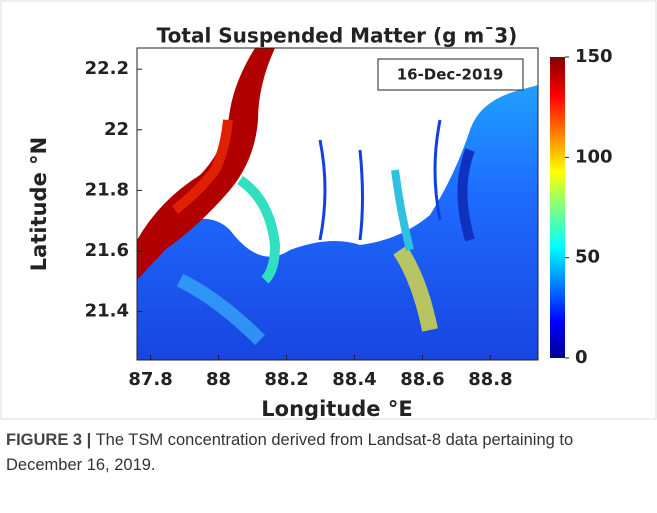  What do you see at coordinates (150, 379) in the screenshot?
I see `x-tick-label: 87.8` at bounding box center [150, 379].